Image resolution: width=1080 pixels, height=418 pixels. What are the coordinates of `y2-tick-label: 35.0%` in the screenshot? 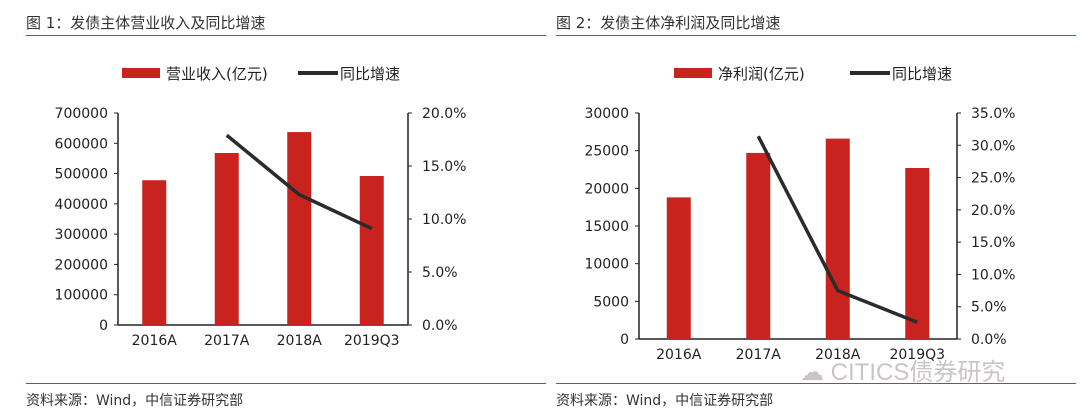 It's located at (993, 114).